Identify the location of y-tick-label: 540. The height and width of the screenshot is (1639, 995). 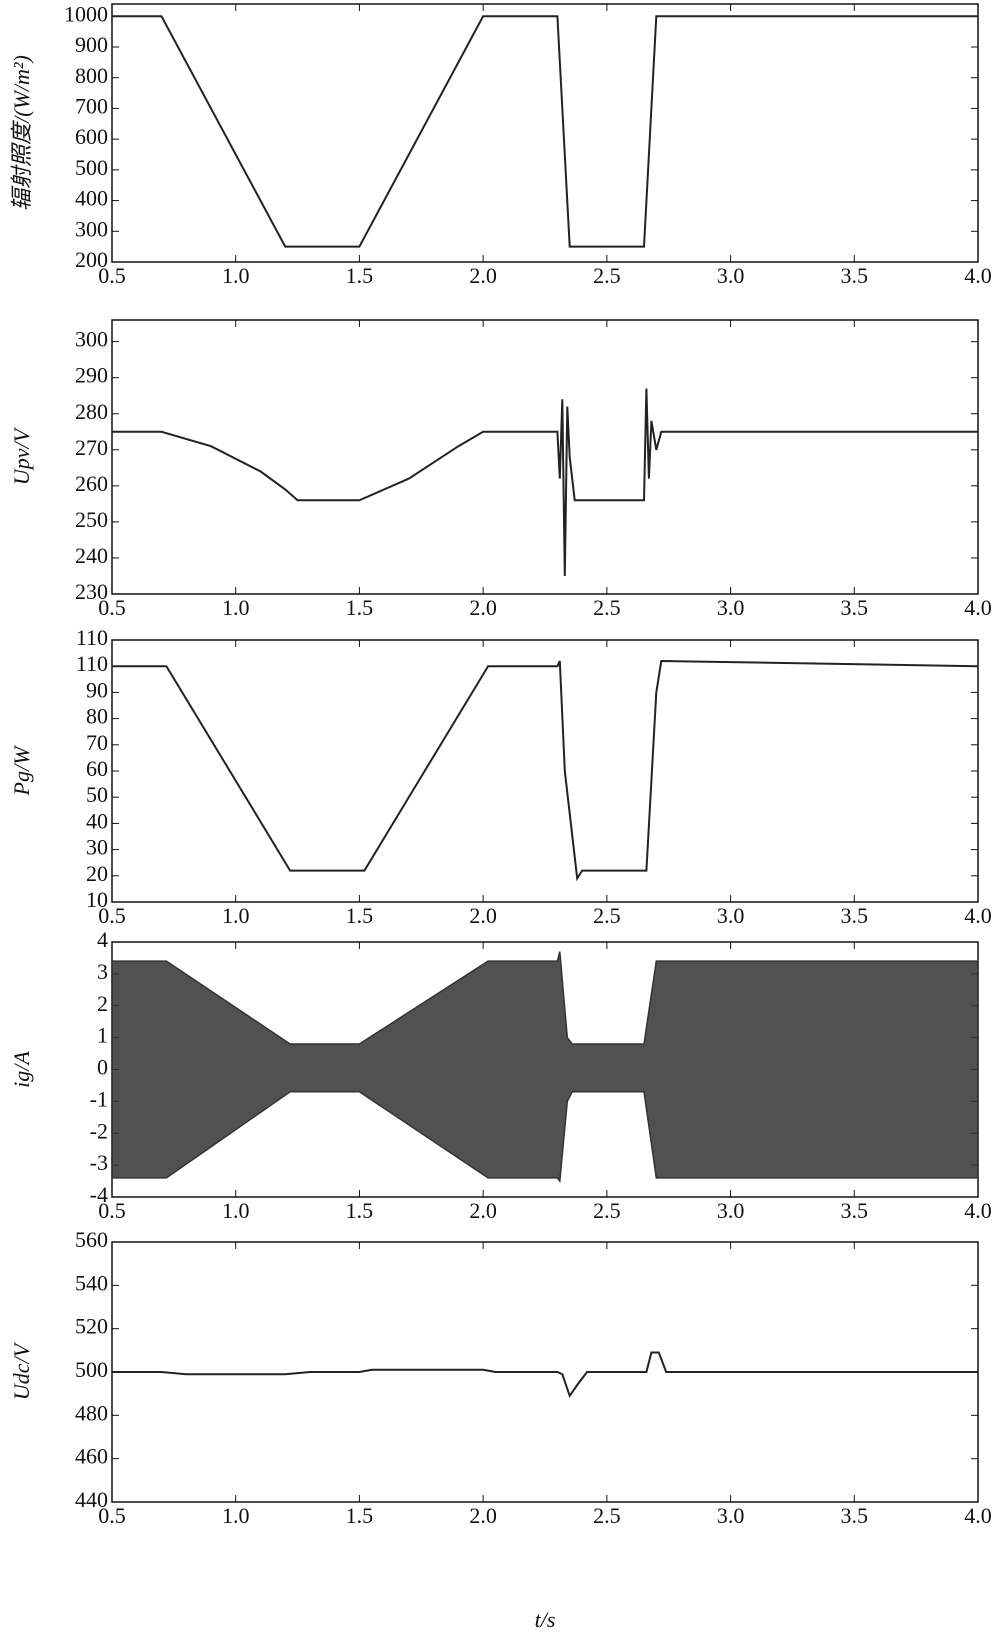
(91, 1282).